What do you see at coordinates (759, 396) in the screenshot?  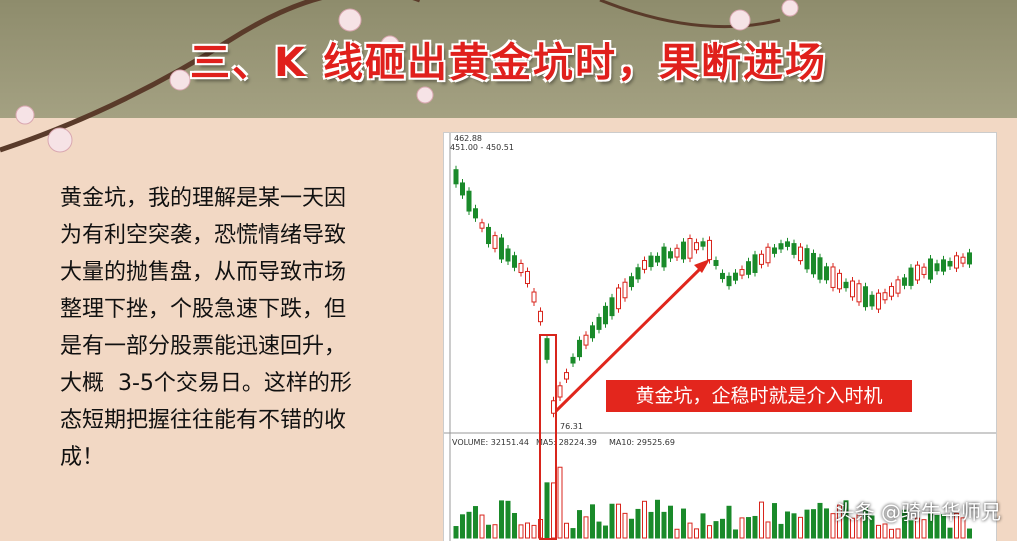 I see `callout: 黄金坑，企稳时就是介入时机` at bounding box center [759, 396].